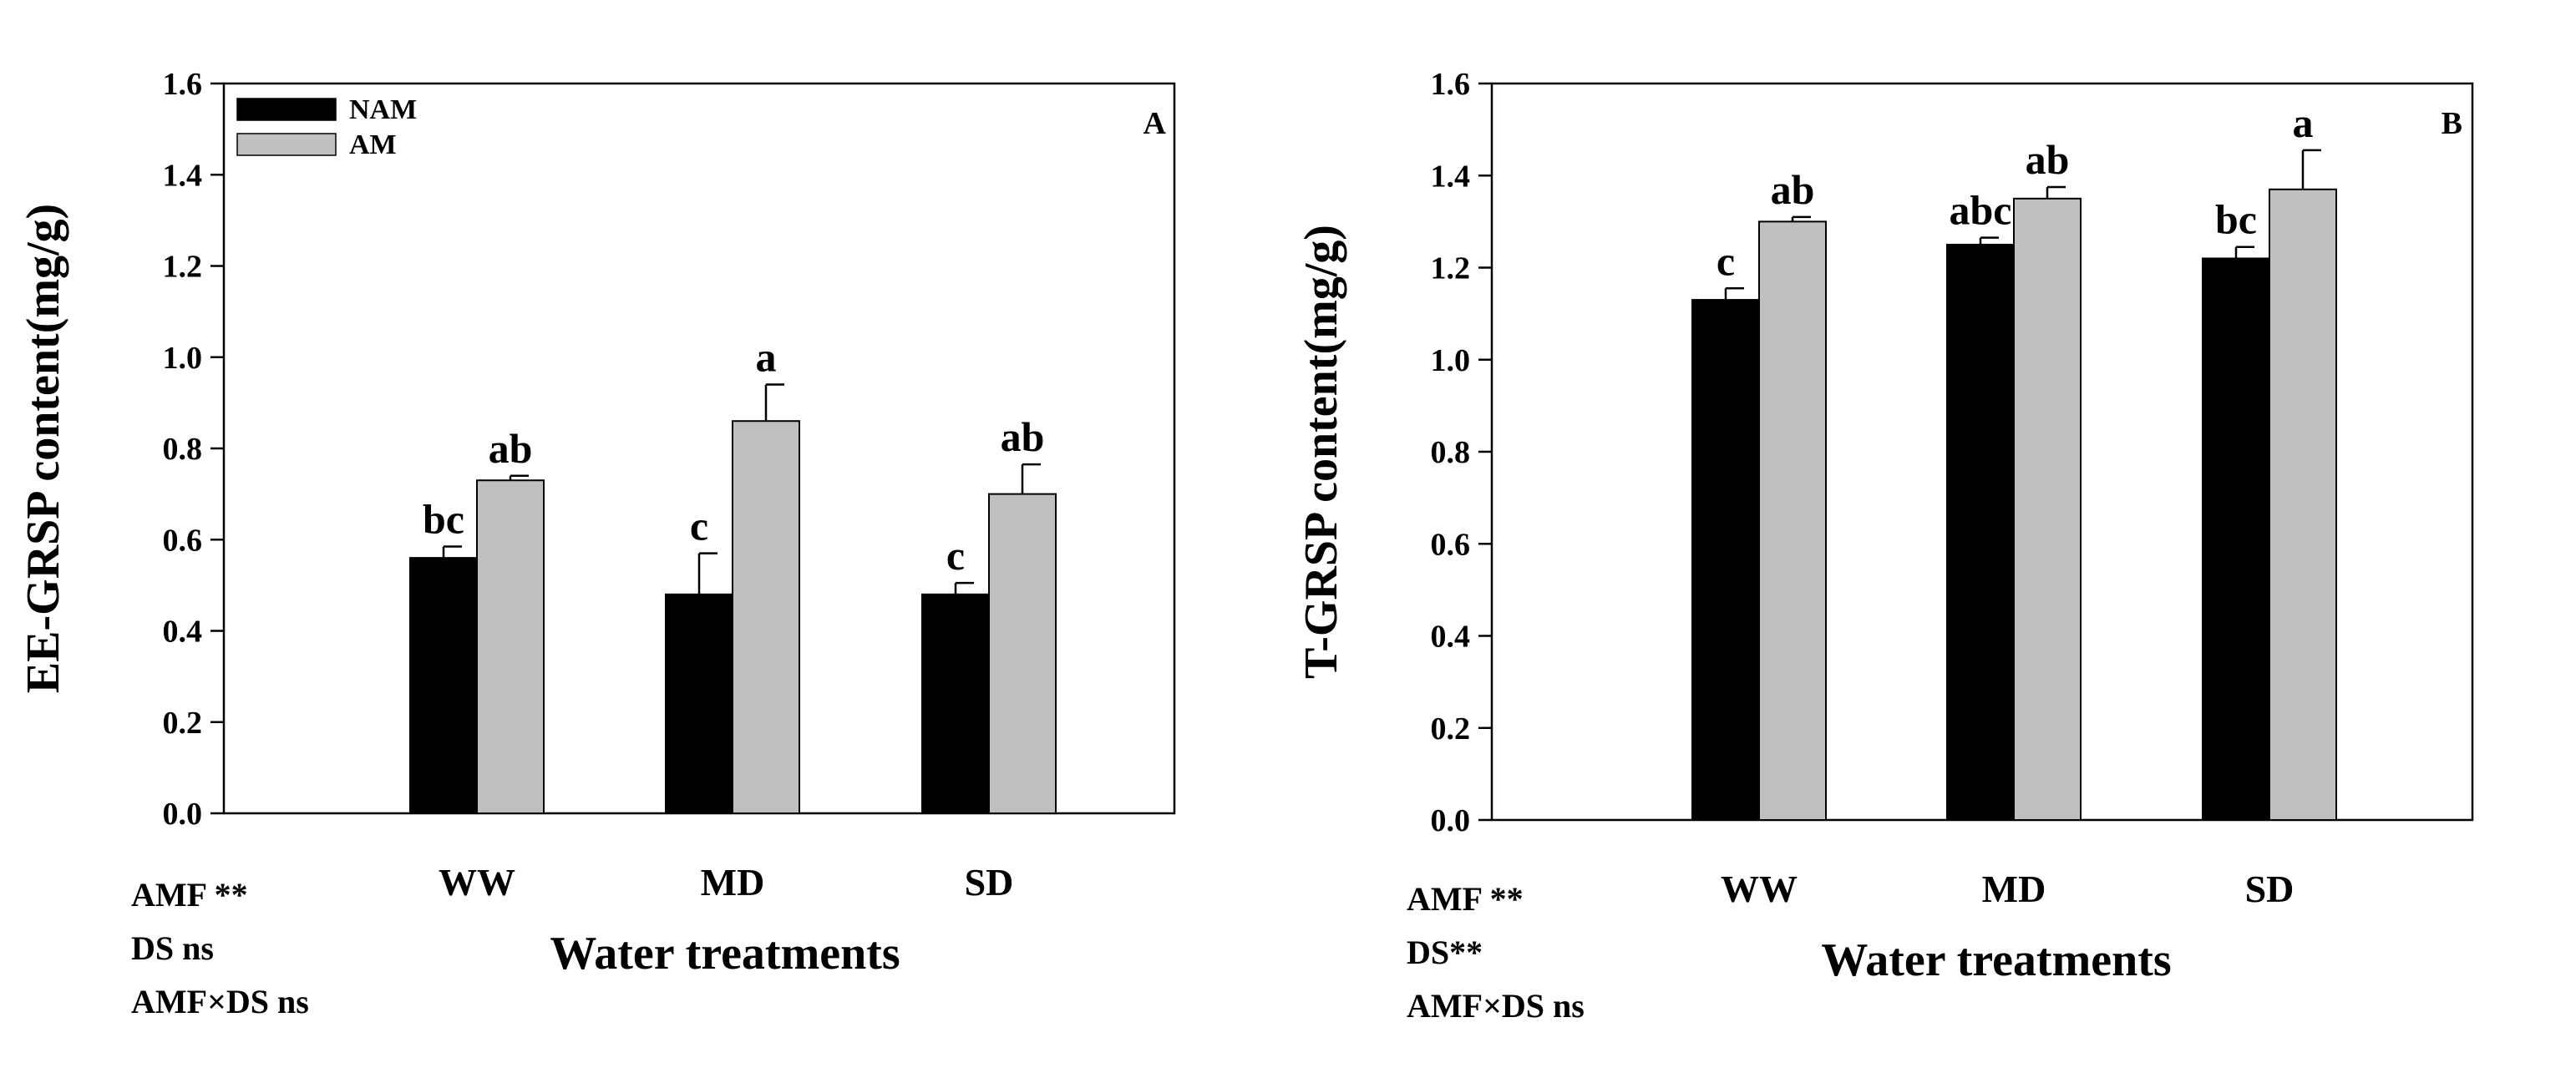  Describe the element at coordinates (2452, 123) in the screenshot. I see `panel-label: B` at that location.